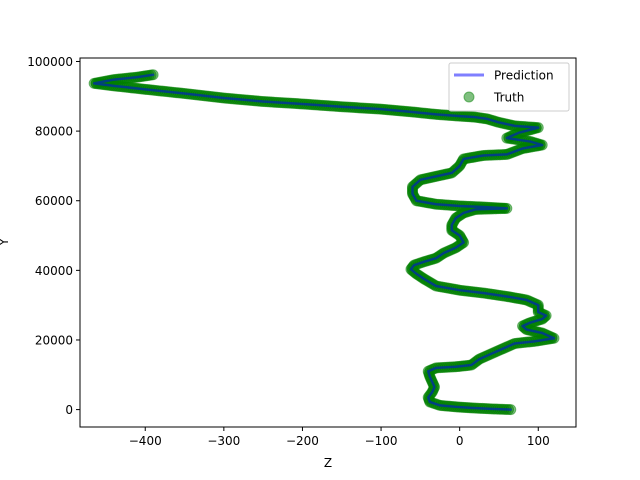 The height and width of the screenshot is (480, 640). Describe the element at coordinates (469, 97) in the screenshot. I see `legend-truth-swatch` at that location.